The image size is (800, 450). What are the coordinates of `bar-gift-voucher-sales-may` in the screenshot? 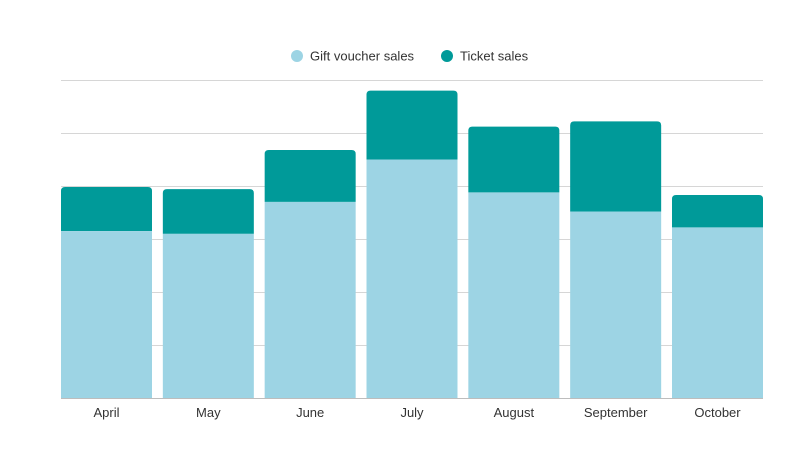 It's located at (208, 315).